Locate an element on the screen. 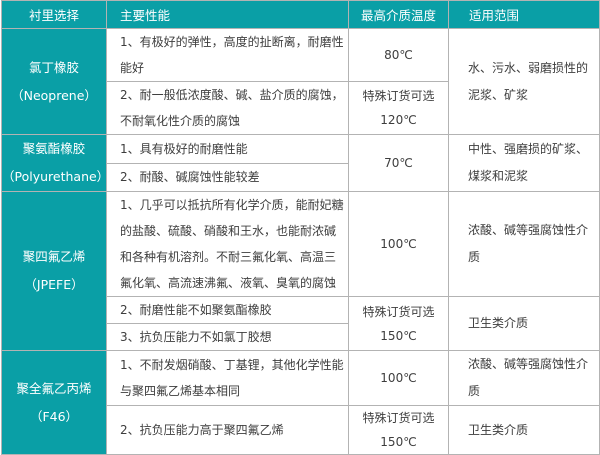  lining-name-f46: 聚全氟乙丙烯 （F46） is located at coordinates (54, 402).